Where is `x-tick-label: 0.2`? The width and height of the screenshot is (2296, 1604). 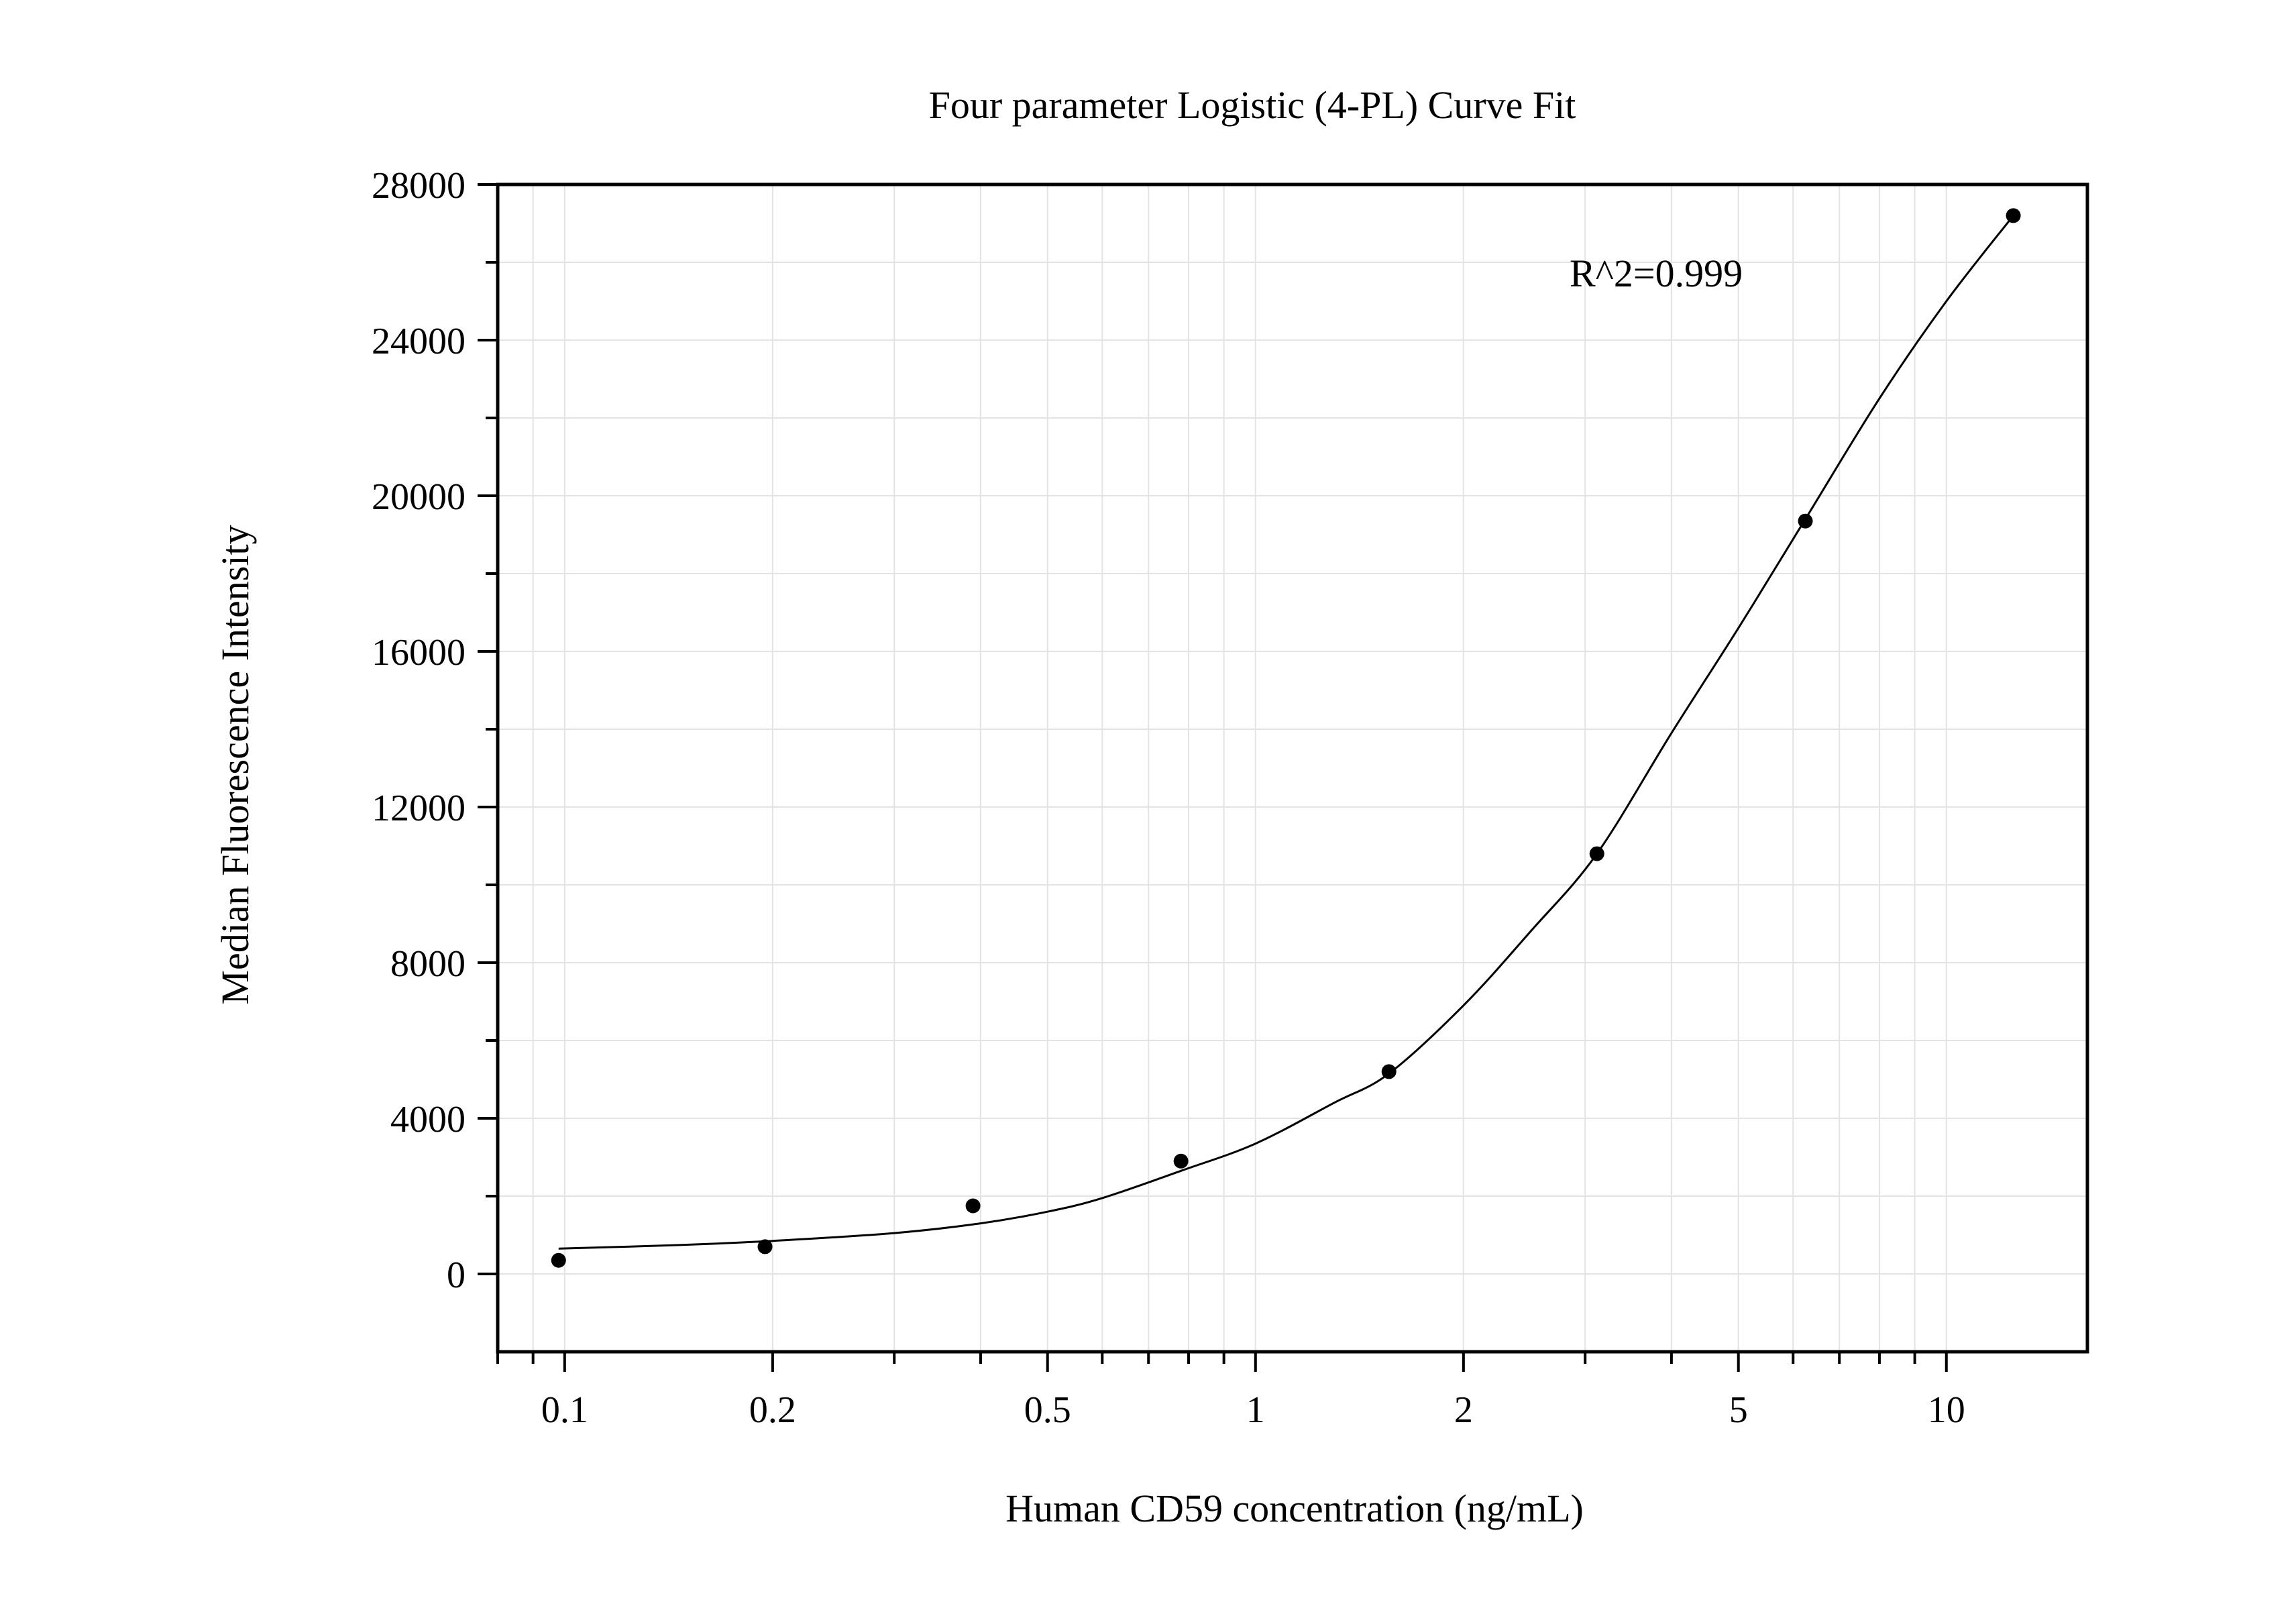
x-tick-label: 0.2 is located at coordinates (772, 1410).